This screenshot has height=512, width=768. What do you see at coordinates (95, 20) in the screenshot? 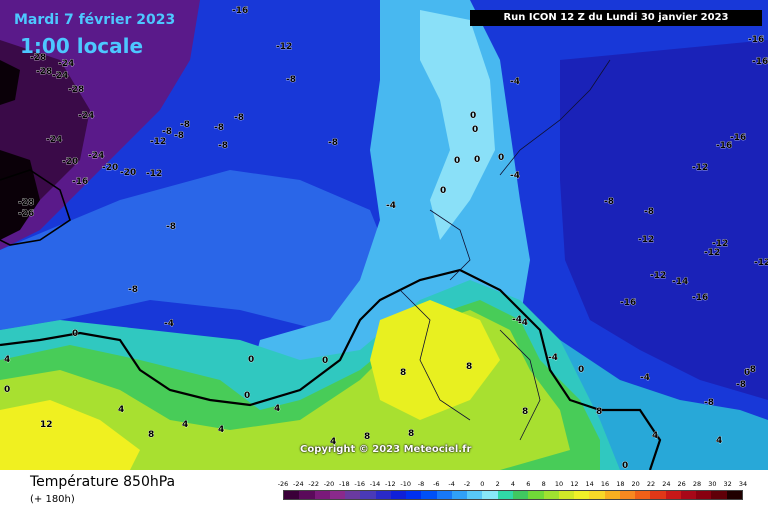
I see `forecast-date: Mardi 7 février 2023` at bounding box center [95, 20].